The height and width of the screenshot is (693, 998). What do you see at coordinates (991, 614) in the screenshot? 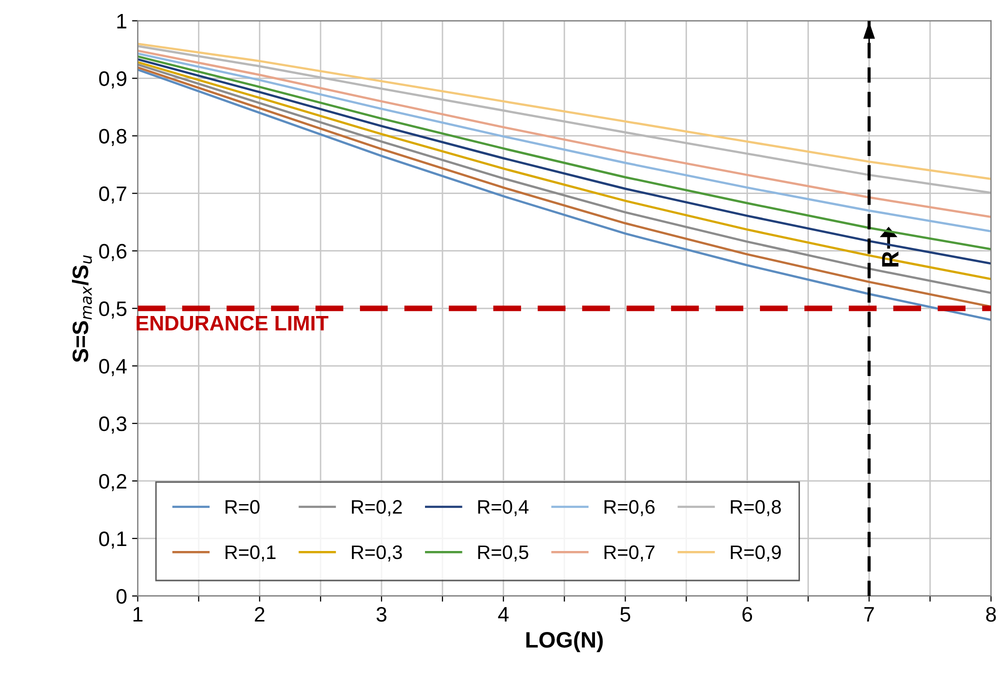
I see `x-tick-label: 8` at bounding box center [991, 614].